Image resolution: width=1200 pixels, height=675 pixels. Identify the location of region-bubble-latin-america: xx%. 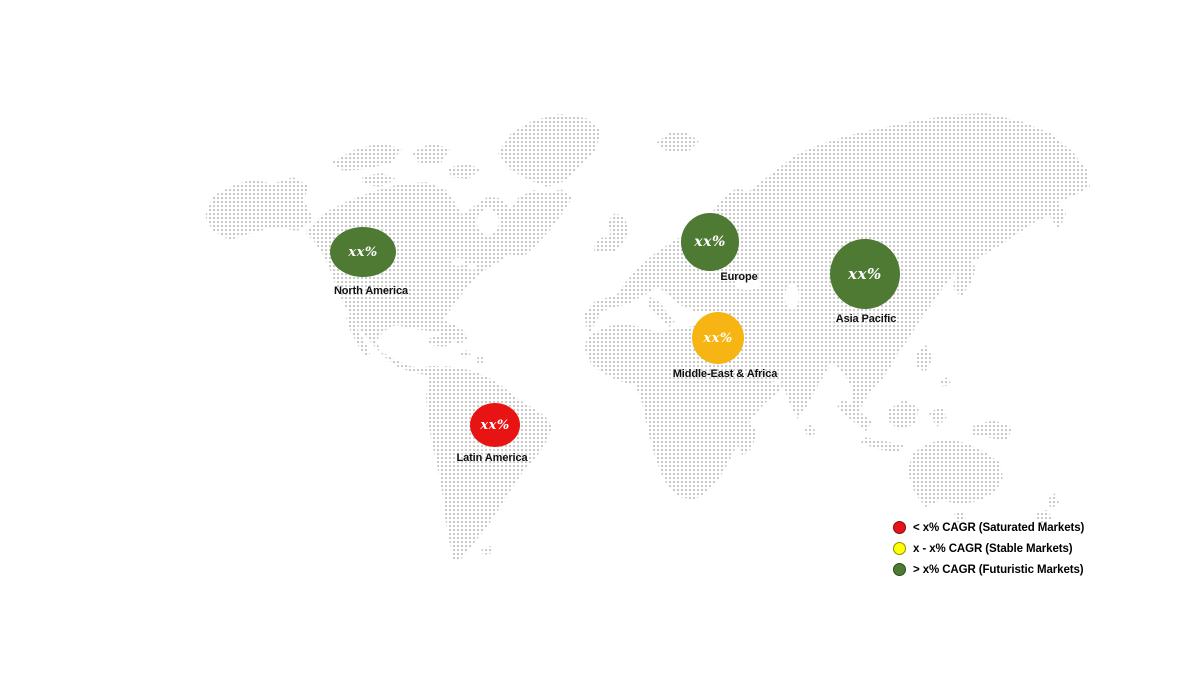
(495, 425).